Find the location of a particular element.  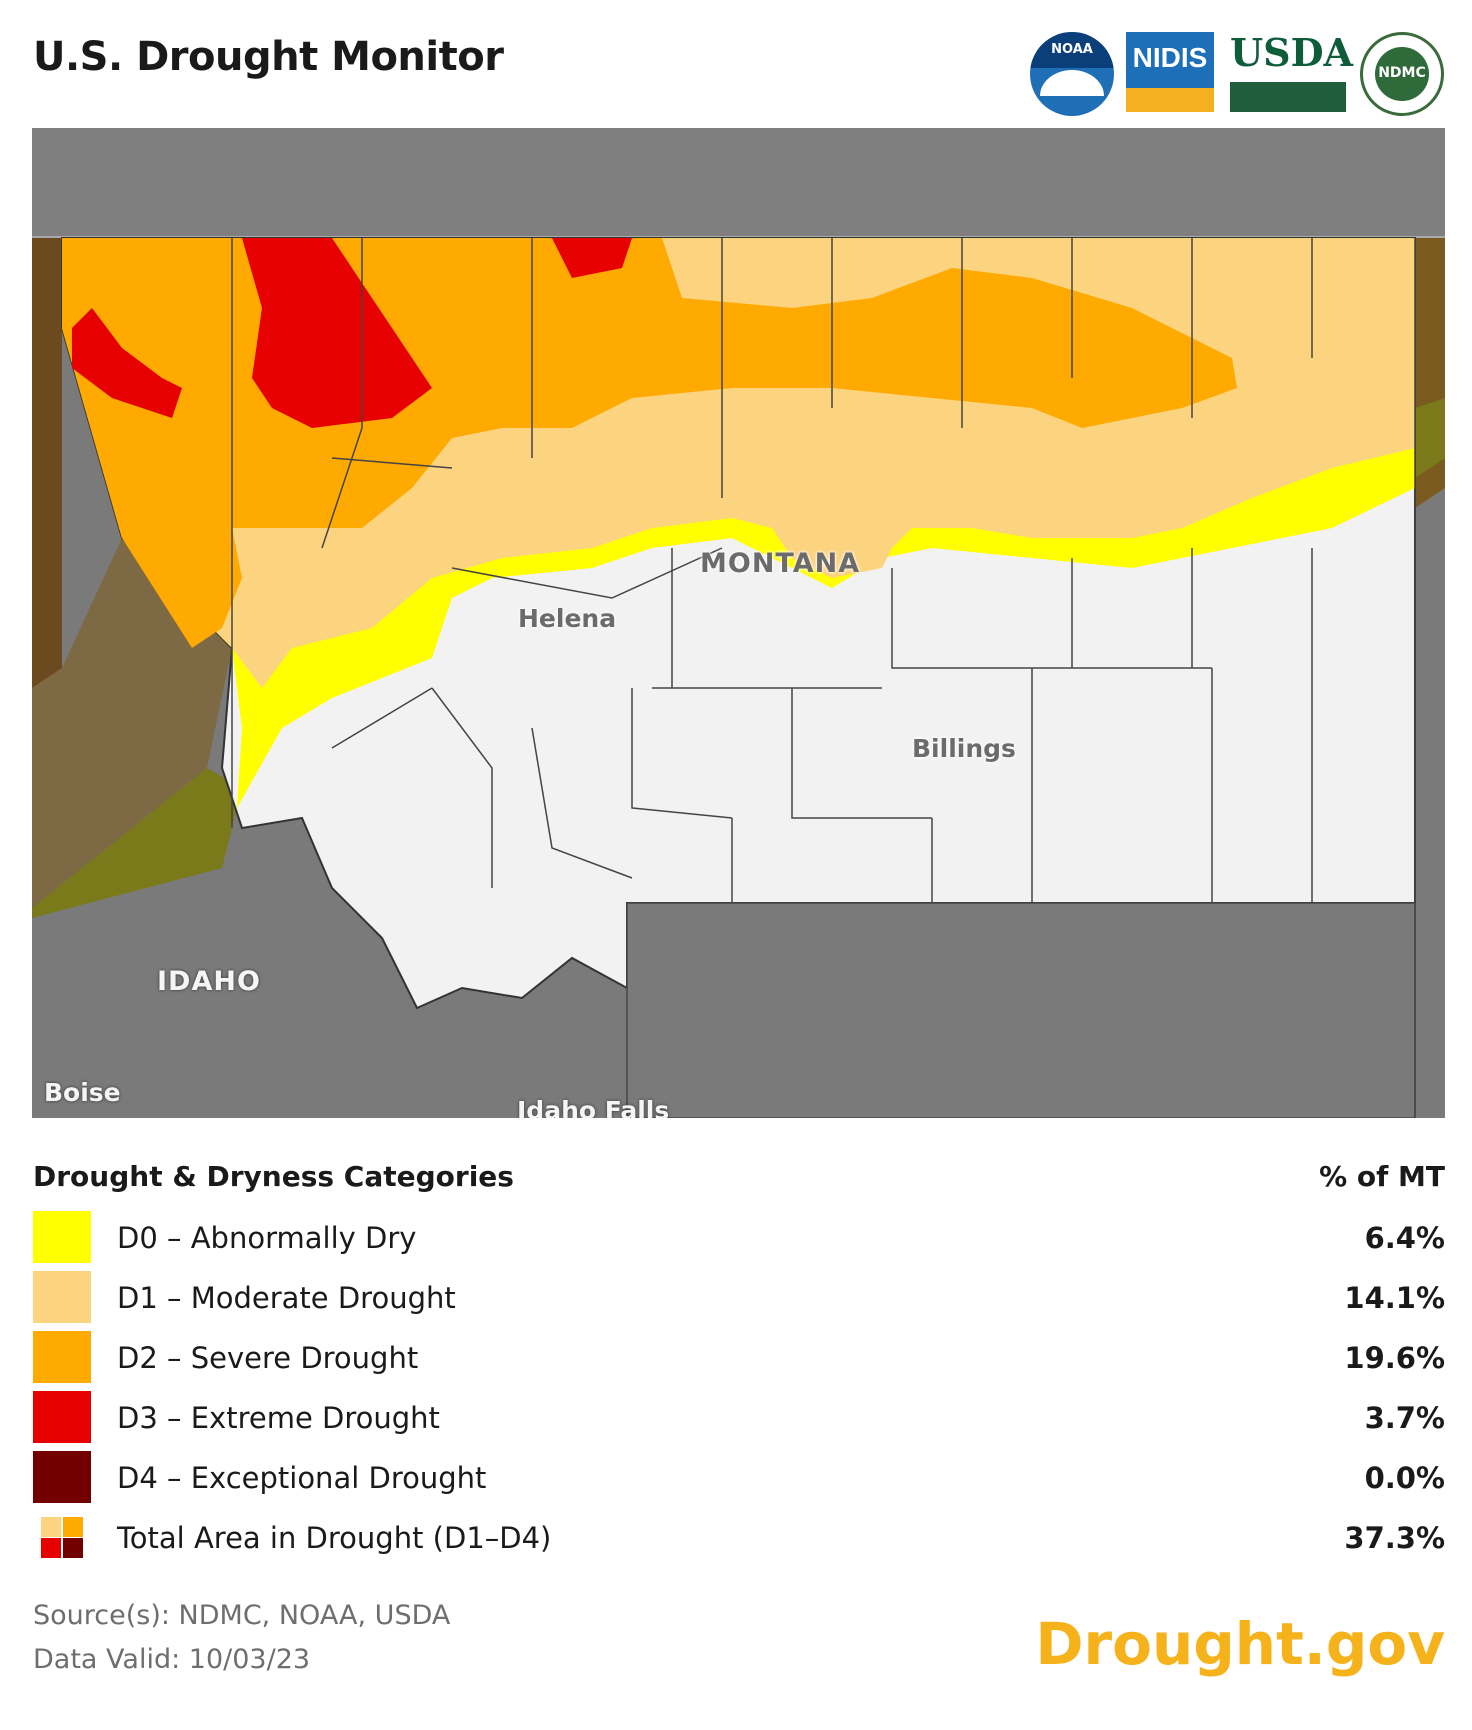

drought-gov-link: Drought.gov is located at coordinates (1240, 1644).